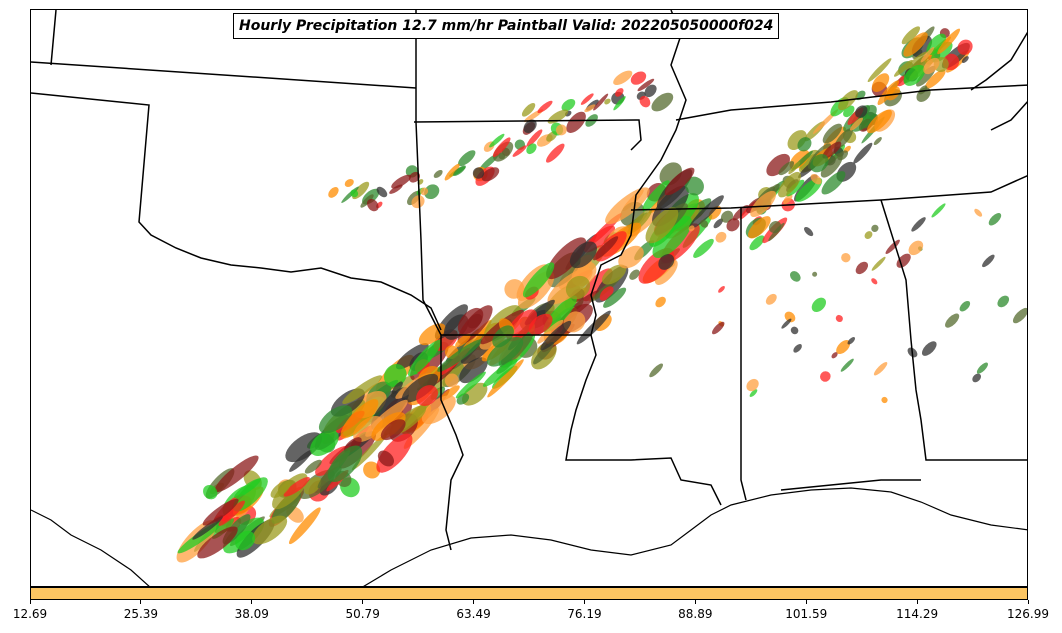 This screenshot has height=633, width=1062. What do you see at coordinates (251, 614) in the screenshot?
I see `colorbar-tick-label: 38.09` at bounding box center [251, 614].